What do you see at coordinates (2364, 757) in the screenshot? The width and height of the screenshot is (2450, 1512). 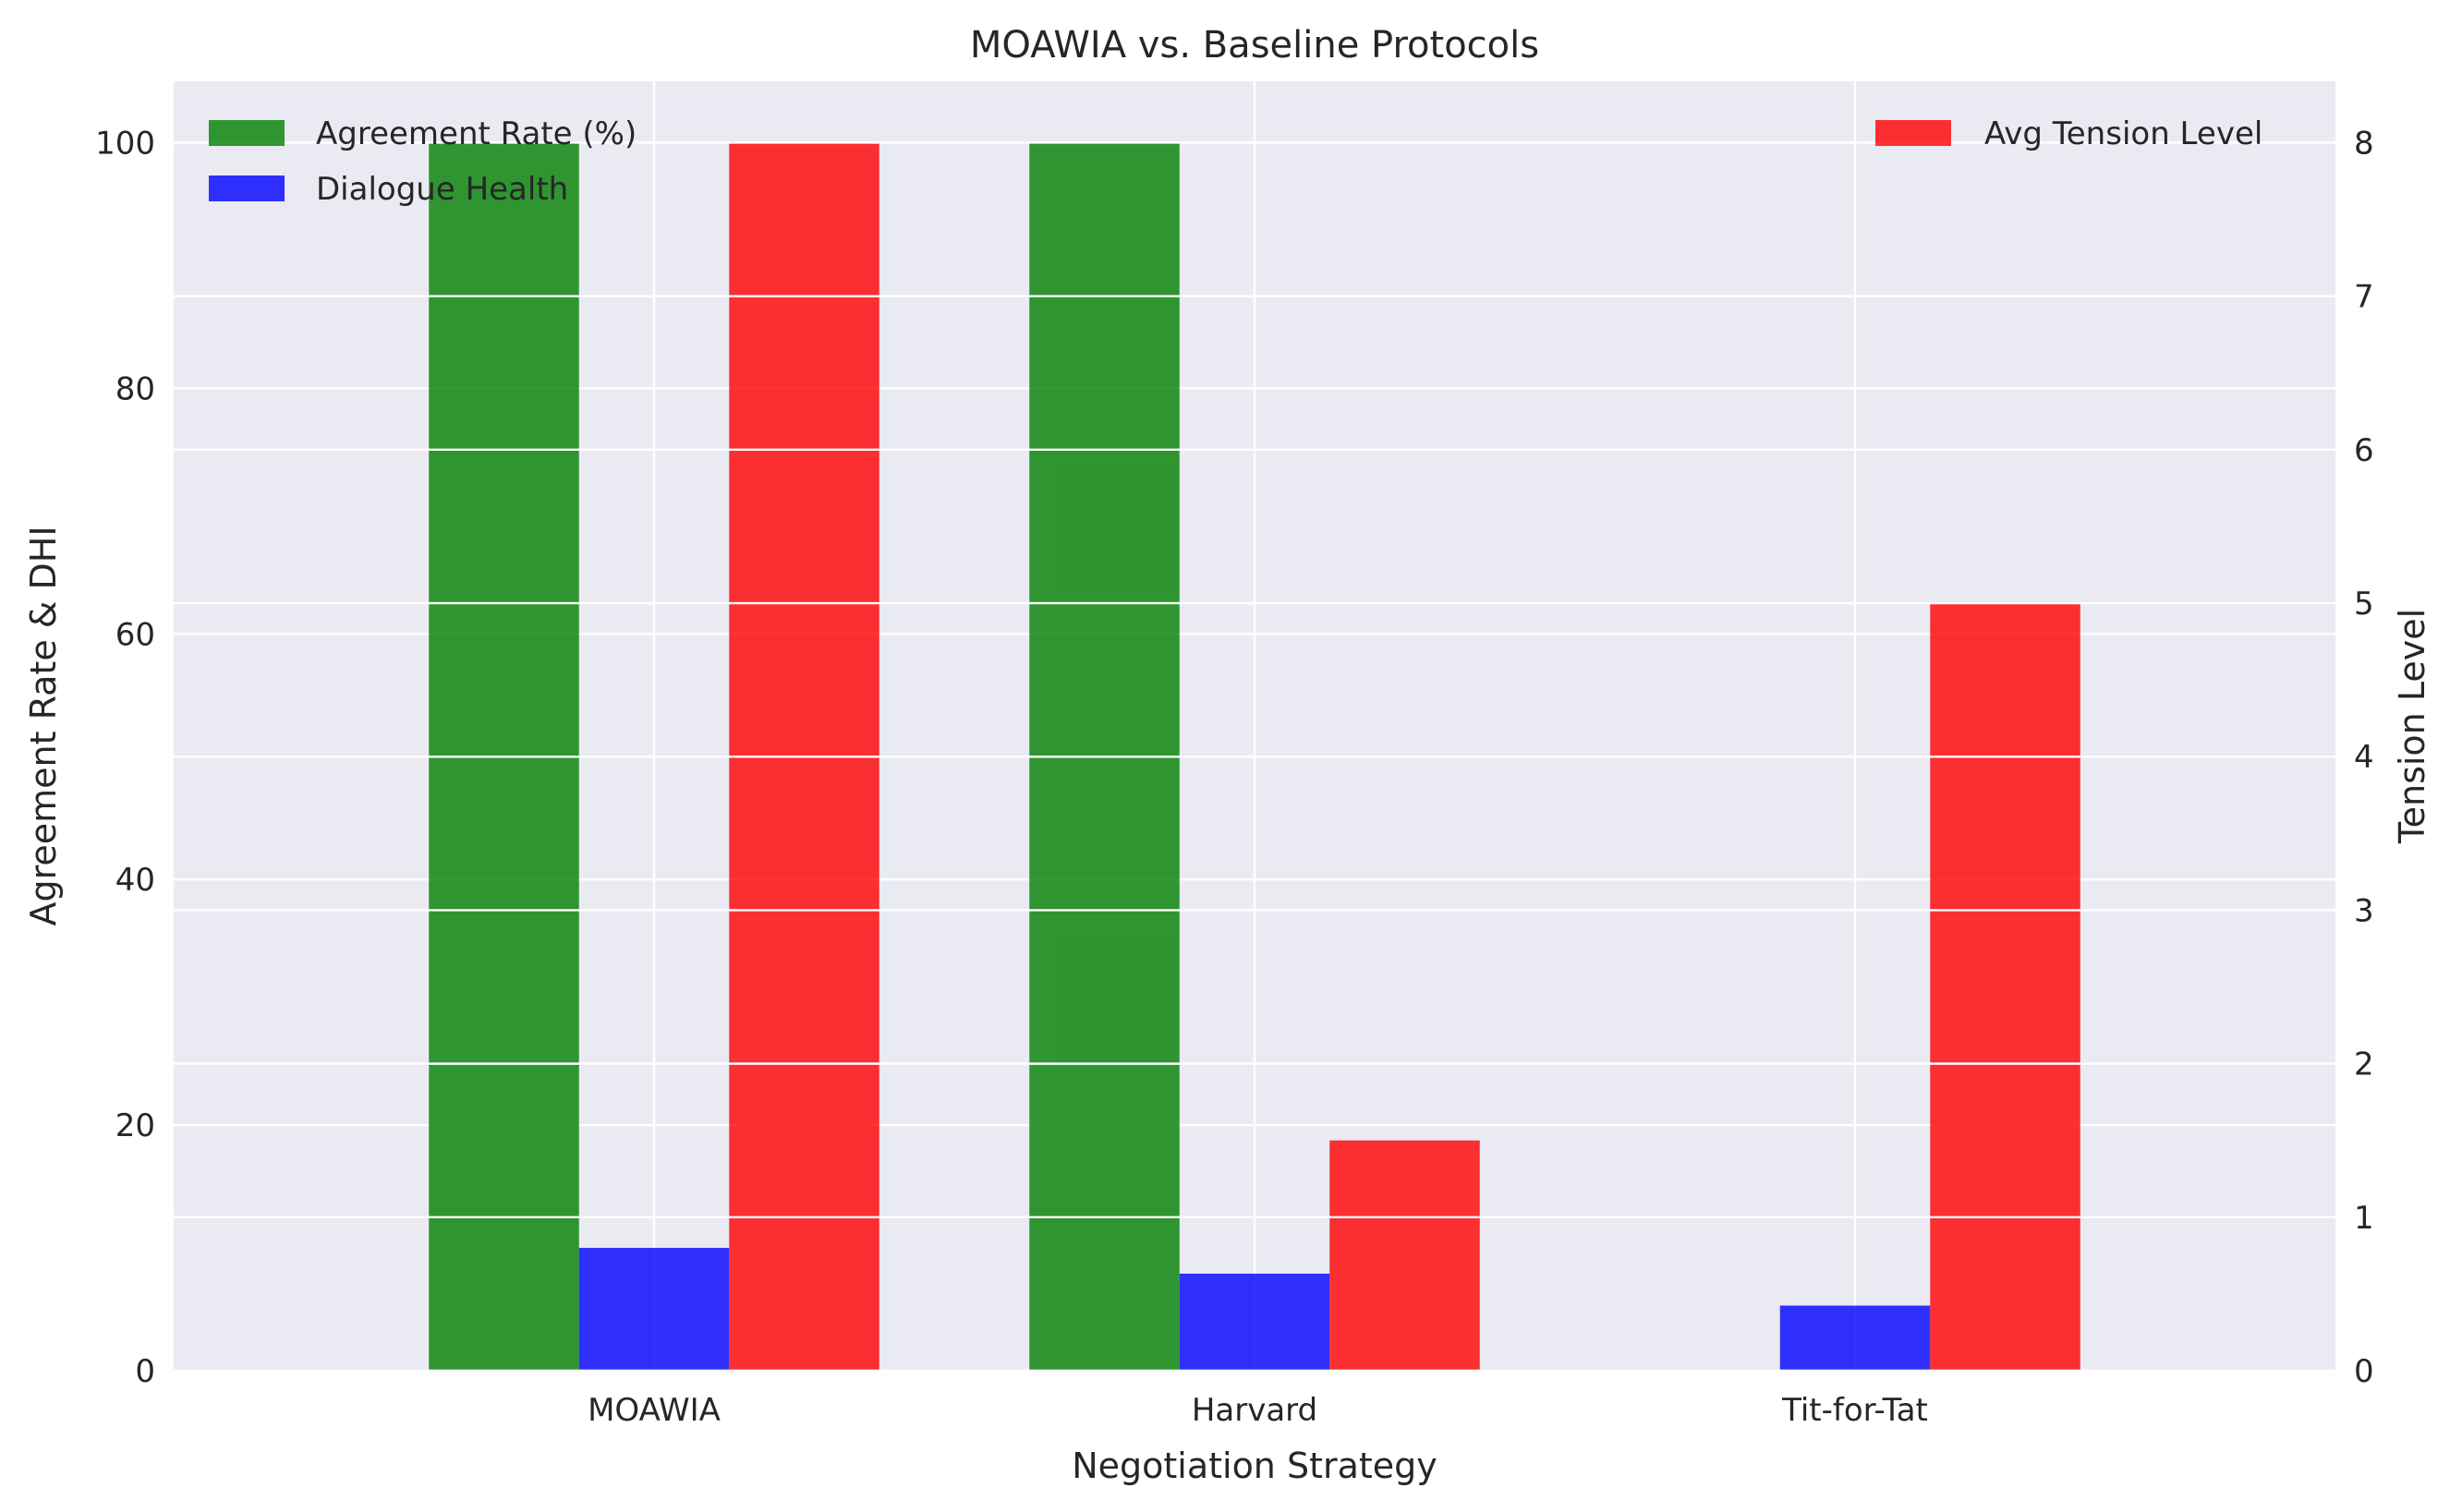 I see `y2-tick-label: 4` at bounding box center [2364, 757].